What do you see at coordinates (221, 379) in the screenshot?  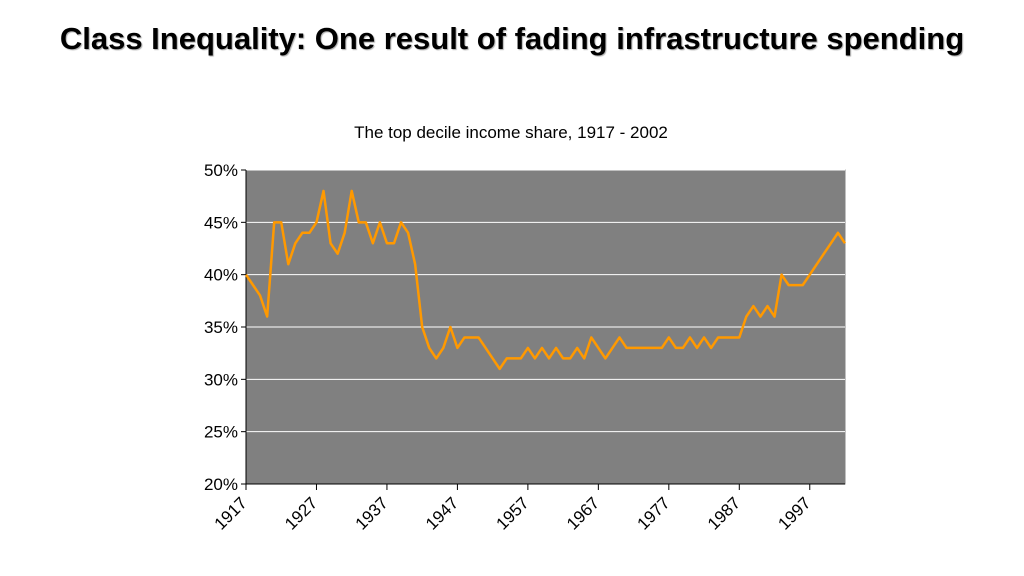 I see `y-tick-label: 30%` at bounding box center [221, 379].